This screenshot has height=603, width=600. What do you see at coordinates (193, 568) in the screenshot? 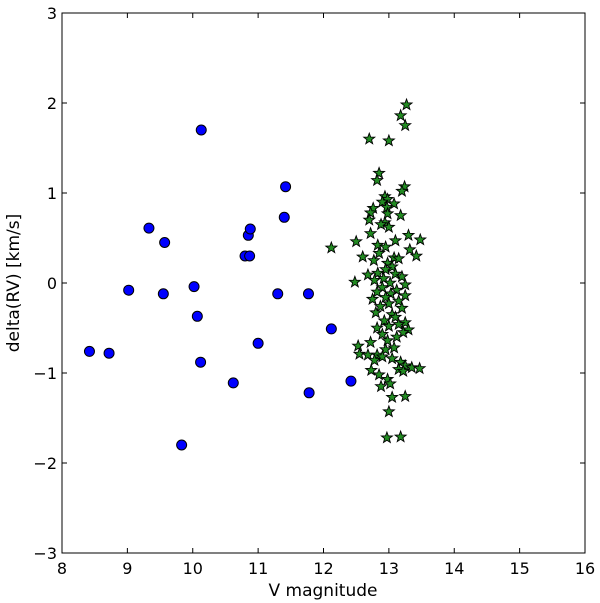
I see `x-tick-label: 10` at bounding box center [193, 568].